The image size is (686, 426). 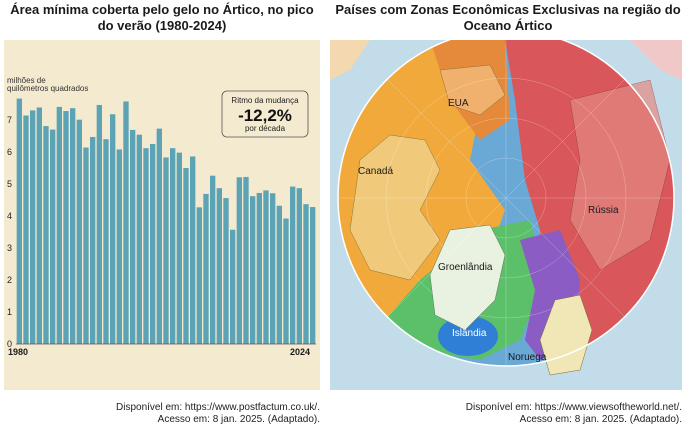 I want to click on y-tick-label-7: 7, so click(x=9, y=120).